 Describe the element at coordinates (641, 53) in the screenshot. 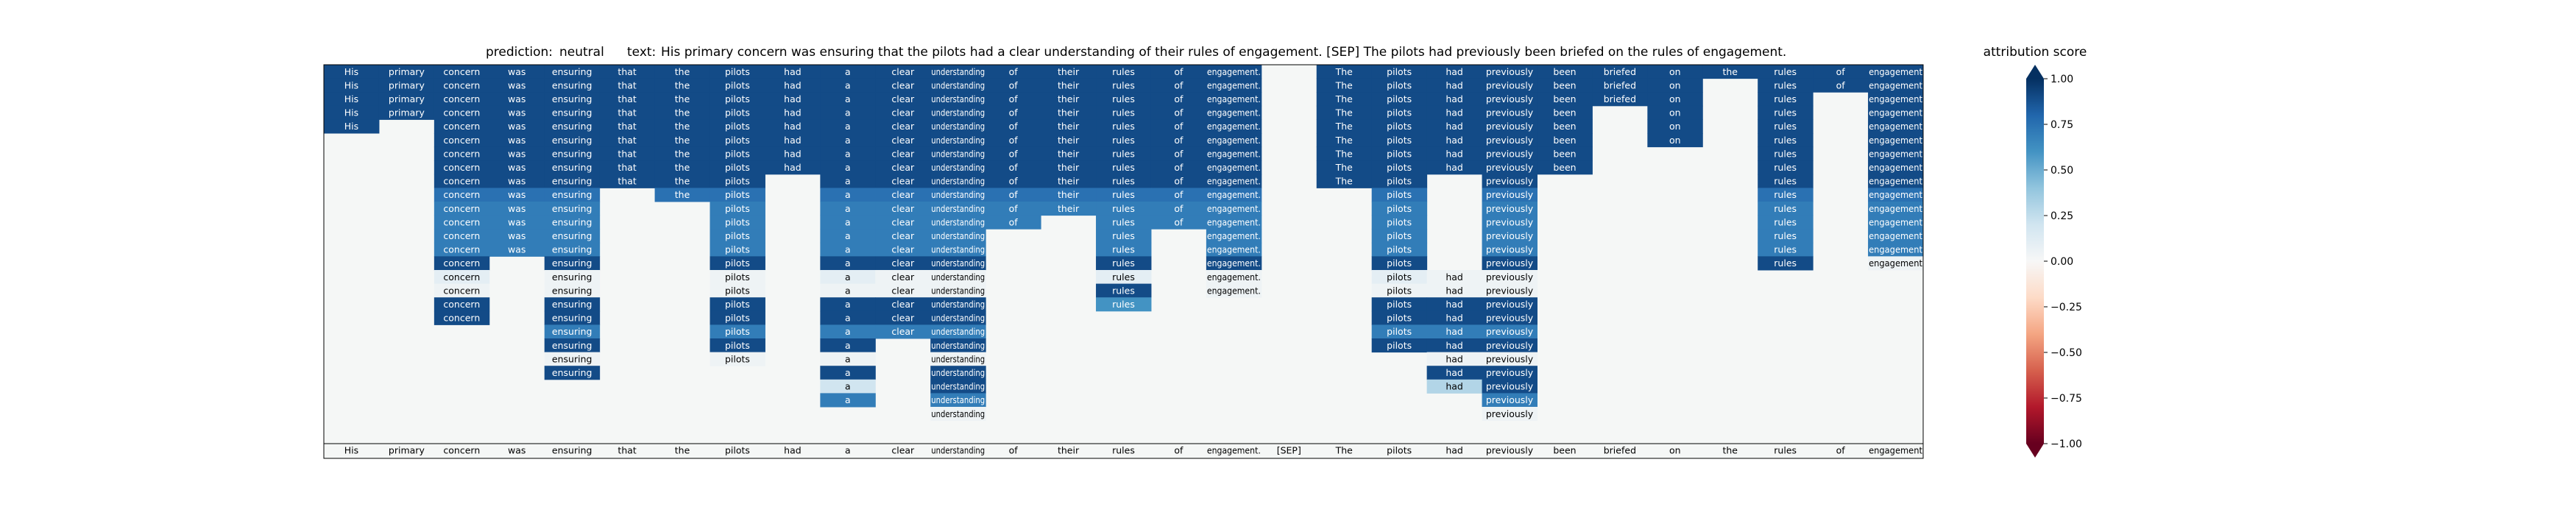

I see `text-label: text:` at that location.